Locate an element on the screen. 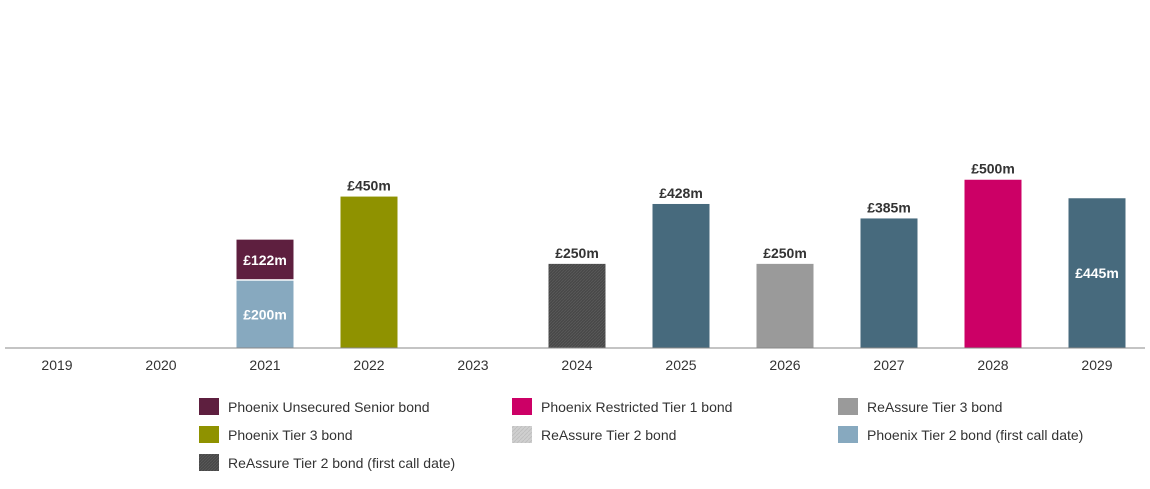 The height and width of the screenshot is (489, 1150). bar-2022-phoenix-tier-3-bond is located at coordinates (369, 272).